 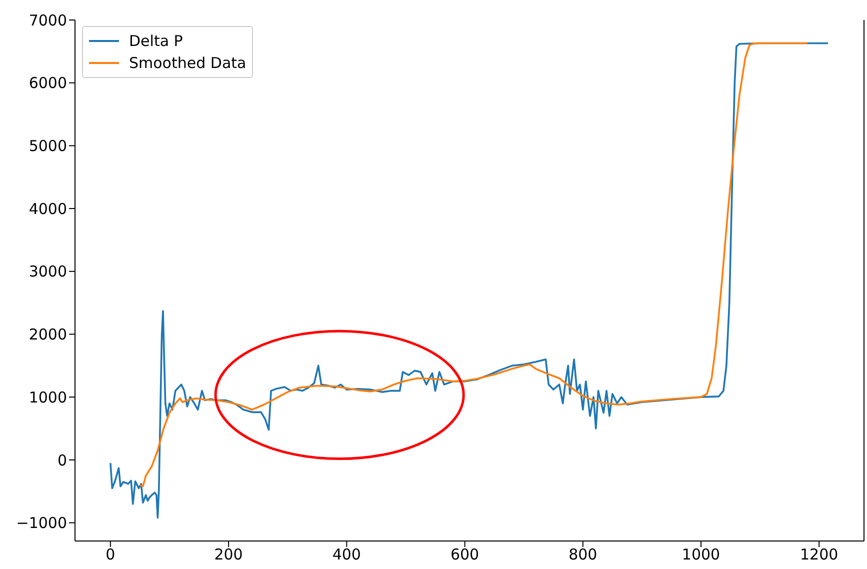 I want to click on y-tick-label: 6000, so click(x=47, y=83).